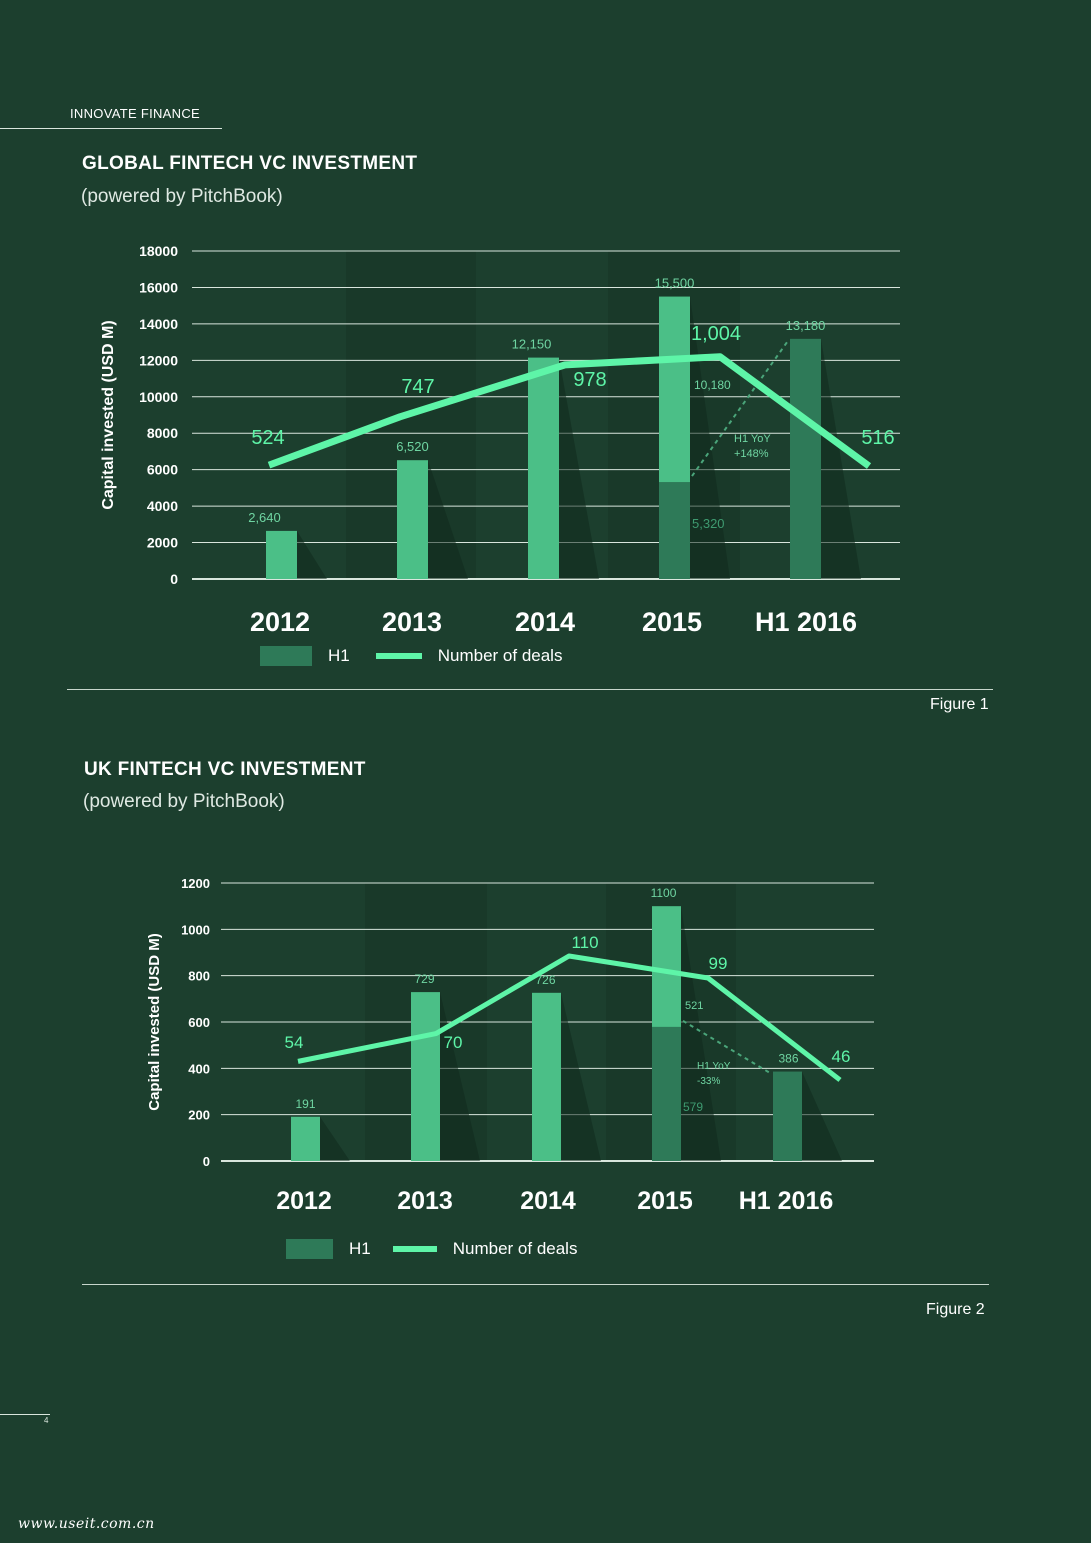 This screenshot has width=1091, height=1543. I want to click on deals-data-label: 54, so click(294, 1042).